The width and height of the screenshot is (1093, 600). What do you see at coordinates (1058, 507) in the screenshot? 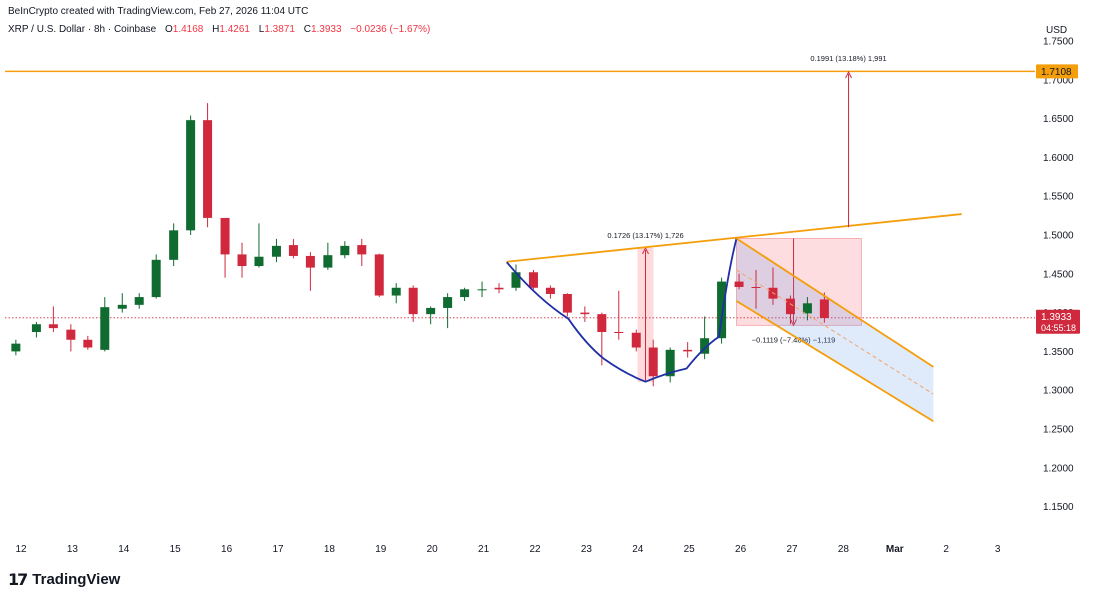
I see `price-tick-label: 1.1500` at bounding box center [1058, 507].